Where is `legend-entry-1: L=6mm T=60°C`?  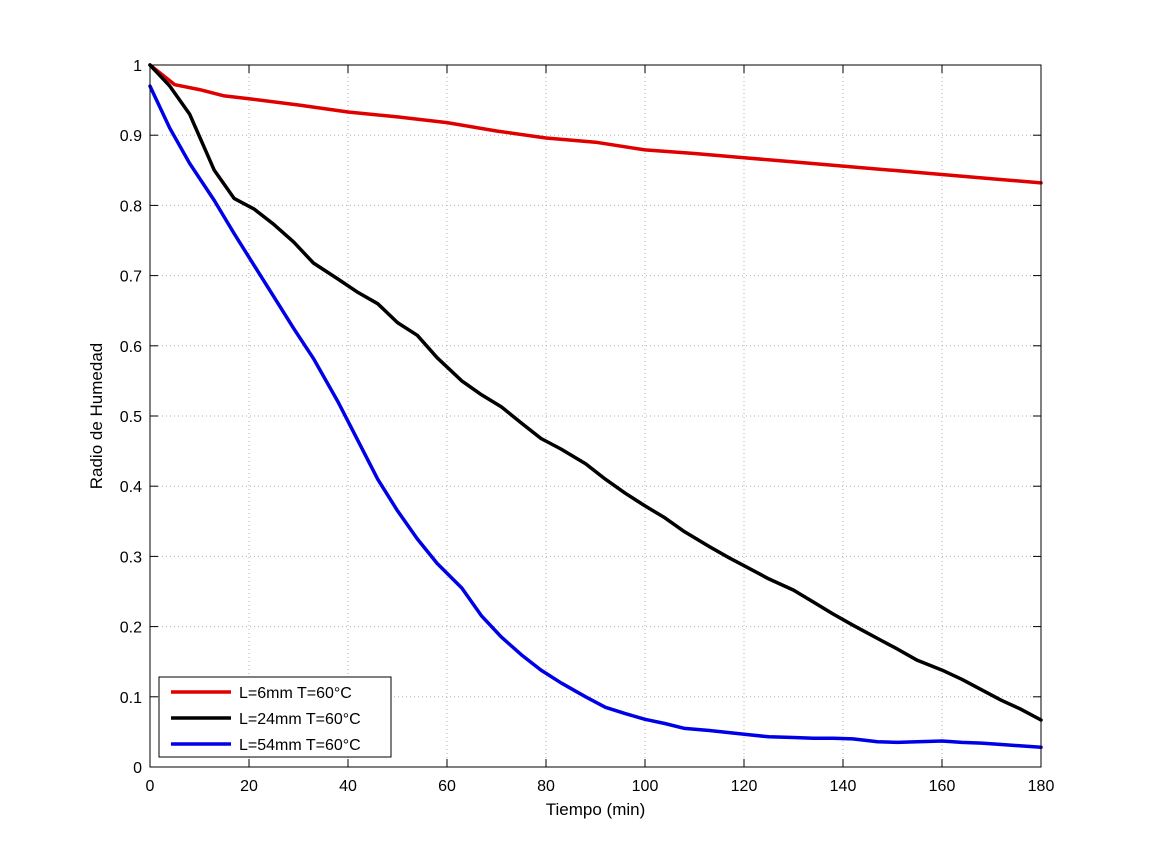
legend-entry-1: L=6mm T=60°C is located at coordinates (261, 693).